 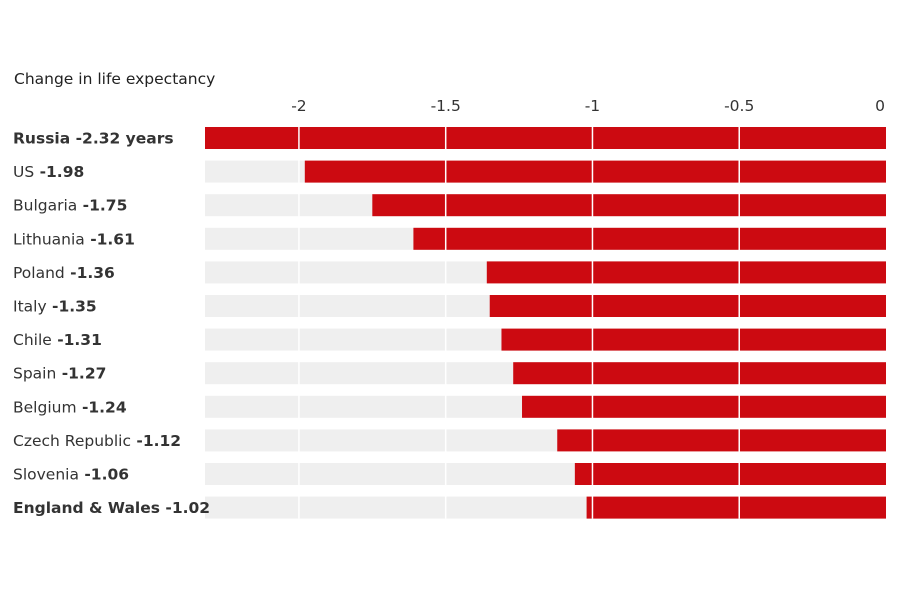 What do you see at coordinates (23, 172) in the screenshot?
I see `category-label: US` at bounding box center [23, 172].